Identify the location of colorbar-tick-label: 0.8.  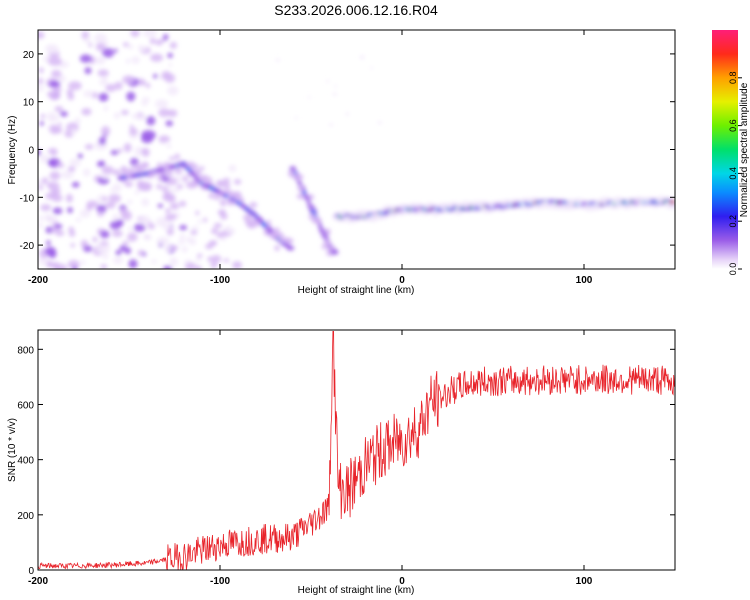
(733, 78).